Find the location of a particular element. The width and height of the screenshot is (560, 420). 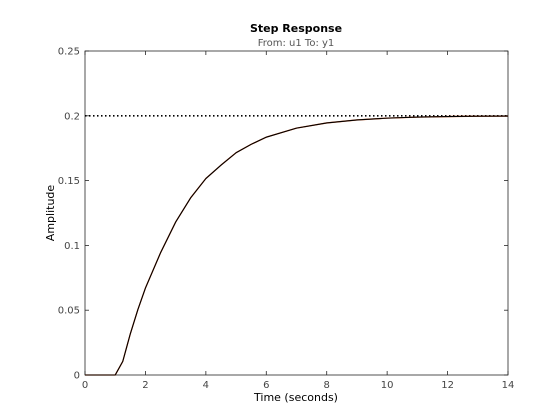

y-tick-label: 0.05 is located at coordinates (69, 311).